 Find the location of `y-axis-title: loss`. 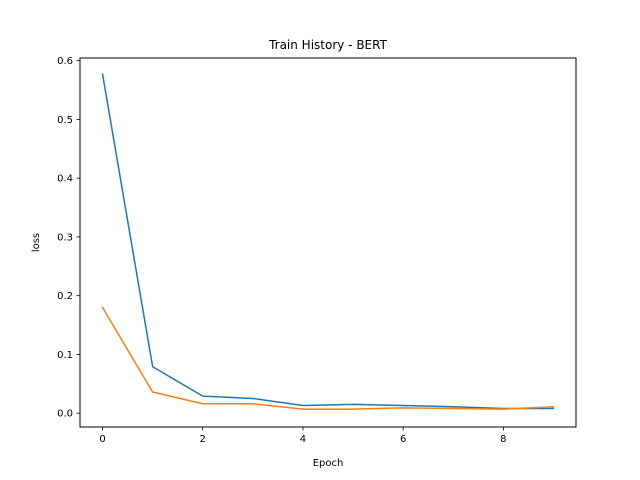

y-axis-title: loss is located at coordinates (36, 242).